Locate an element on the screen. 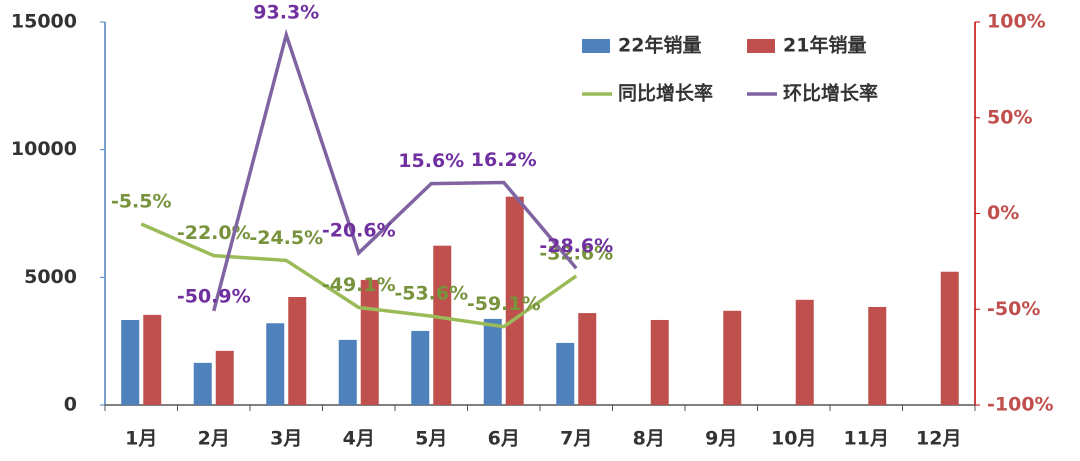  y2-tick-label: 0% is located at coordinates (1003, 213).